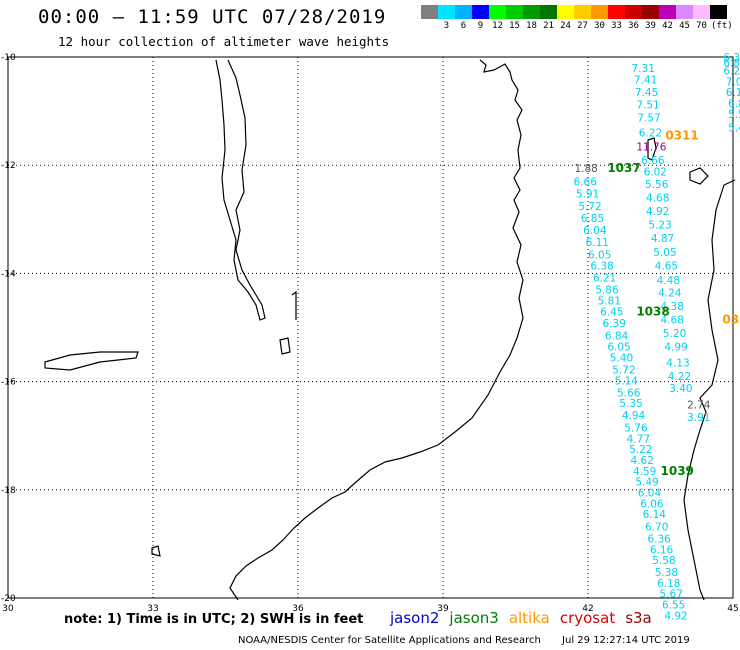  I want to click on wave-height-label: 5.86, so click(607, 291).